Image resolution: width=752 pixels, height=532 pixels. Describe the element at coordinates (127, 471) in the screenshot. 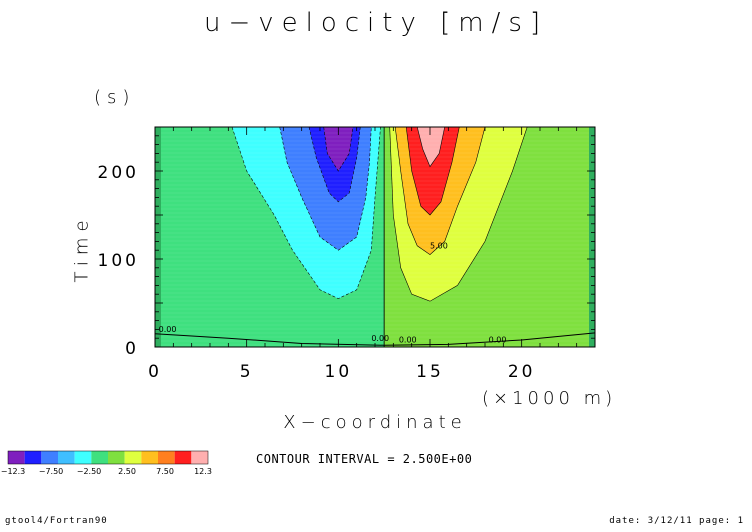

I see `colorbar-tick-label: 2.50` at that location.